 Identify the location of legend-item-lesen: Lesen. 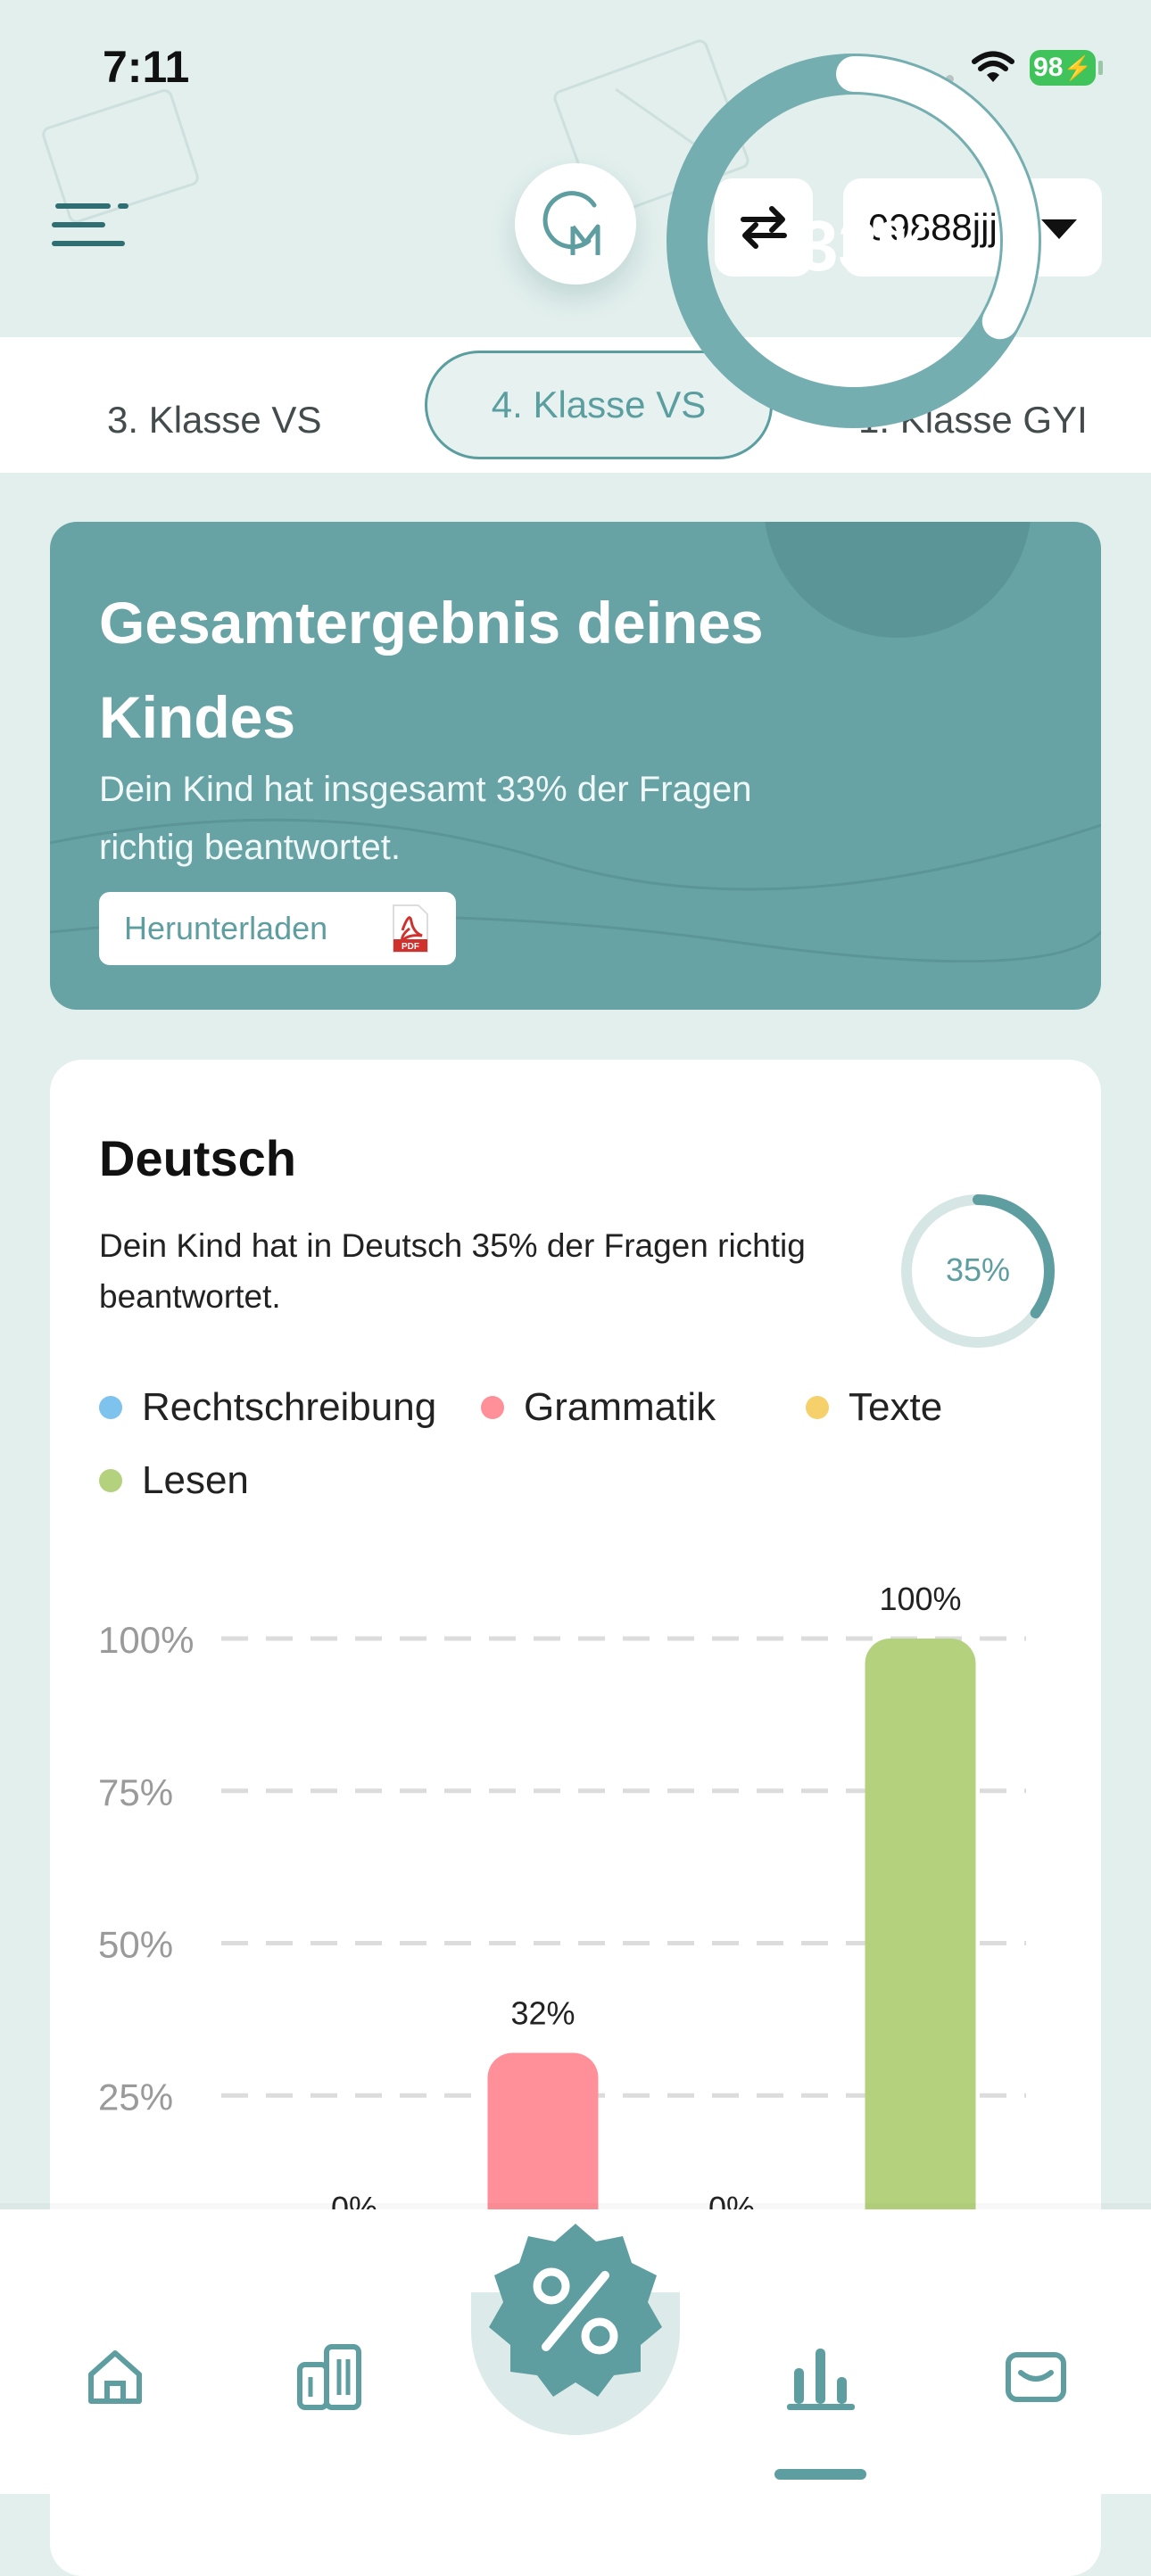
(174, 1481).